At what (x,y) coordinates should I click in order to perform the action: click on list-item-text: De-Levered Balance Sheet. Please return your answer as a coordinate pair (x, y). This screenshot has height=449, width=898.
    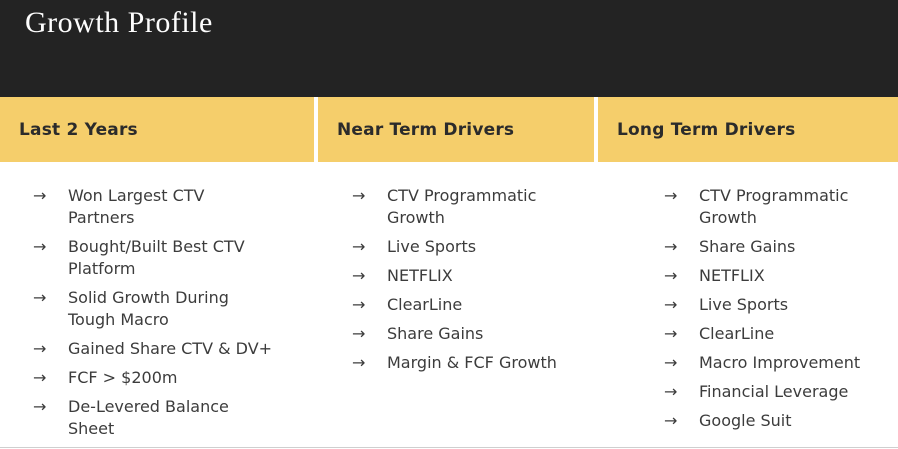
    Looking at the image, I should click on (148, 417).